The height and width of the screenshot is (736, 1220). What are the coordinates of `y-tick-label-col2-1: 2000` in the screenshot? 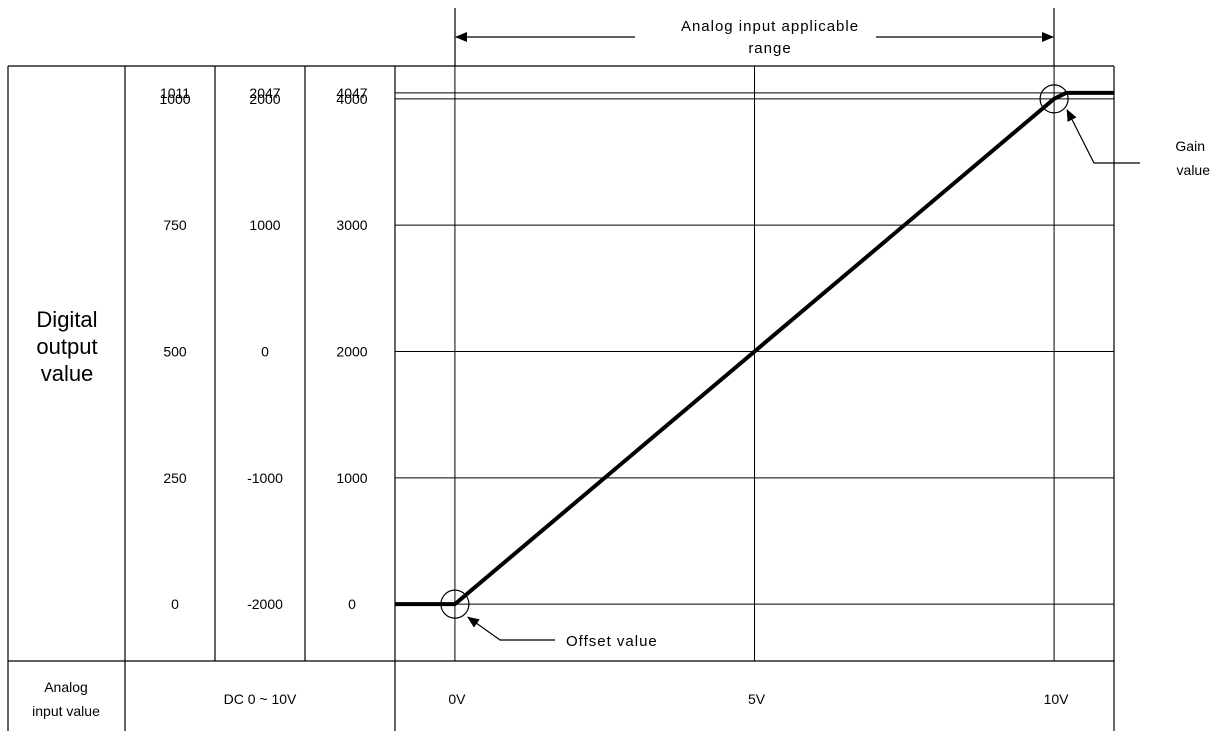 It's located at (264, 99).